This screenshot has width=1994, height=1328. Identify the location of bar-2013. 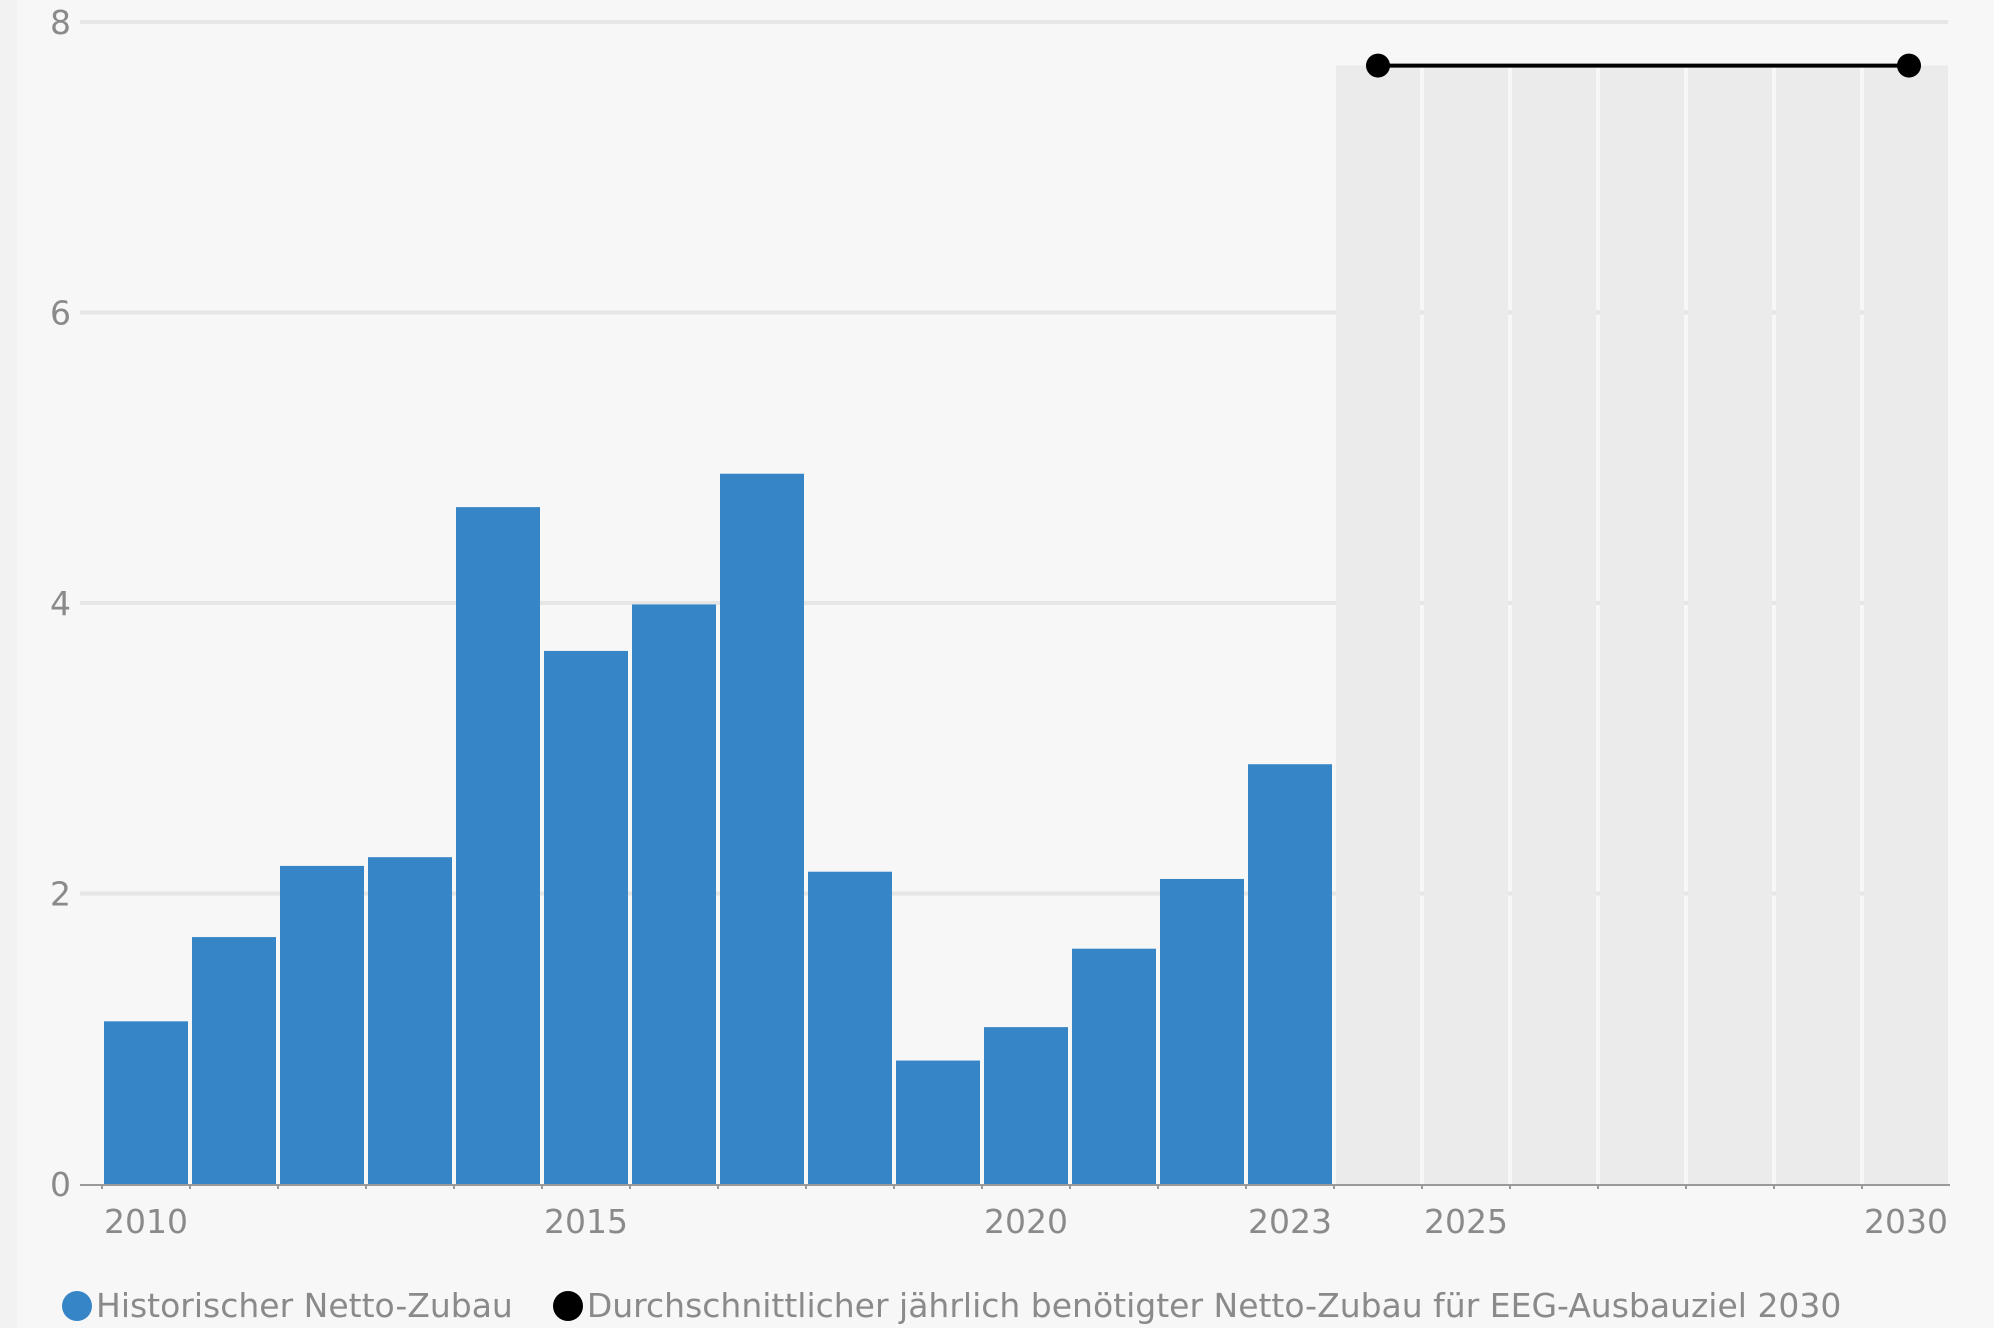
(410, 1020).